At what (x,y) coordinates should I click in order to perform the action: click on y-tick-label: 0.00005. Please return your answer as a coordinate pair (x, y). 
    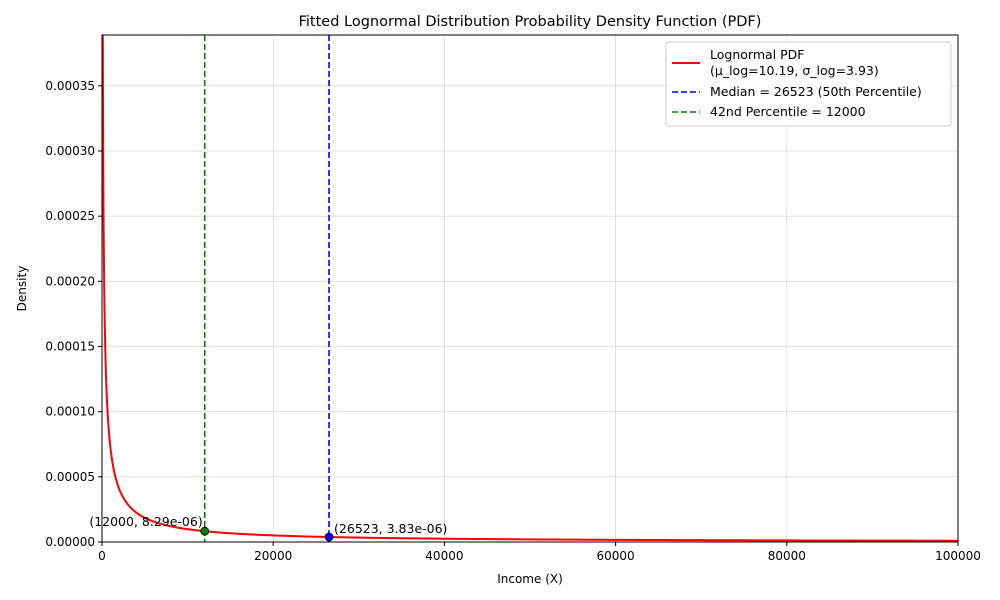
    Looking at the image, I should click on (70, 477).